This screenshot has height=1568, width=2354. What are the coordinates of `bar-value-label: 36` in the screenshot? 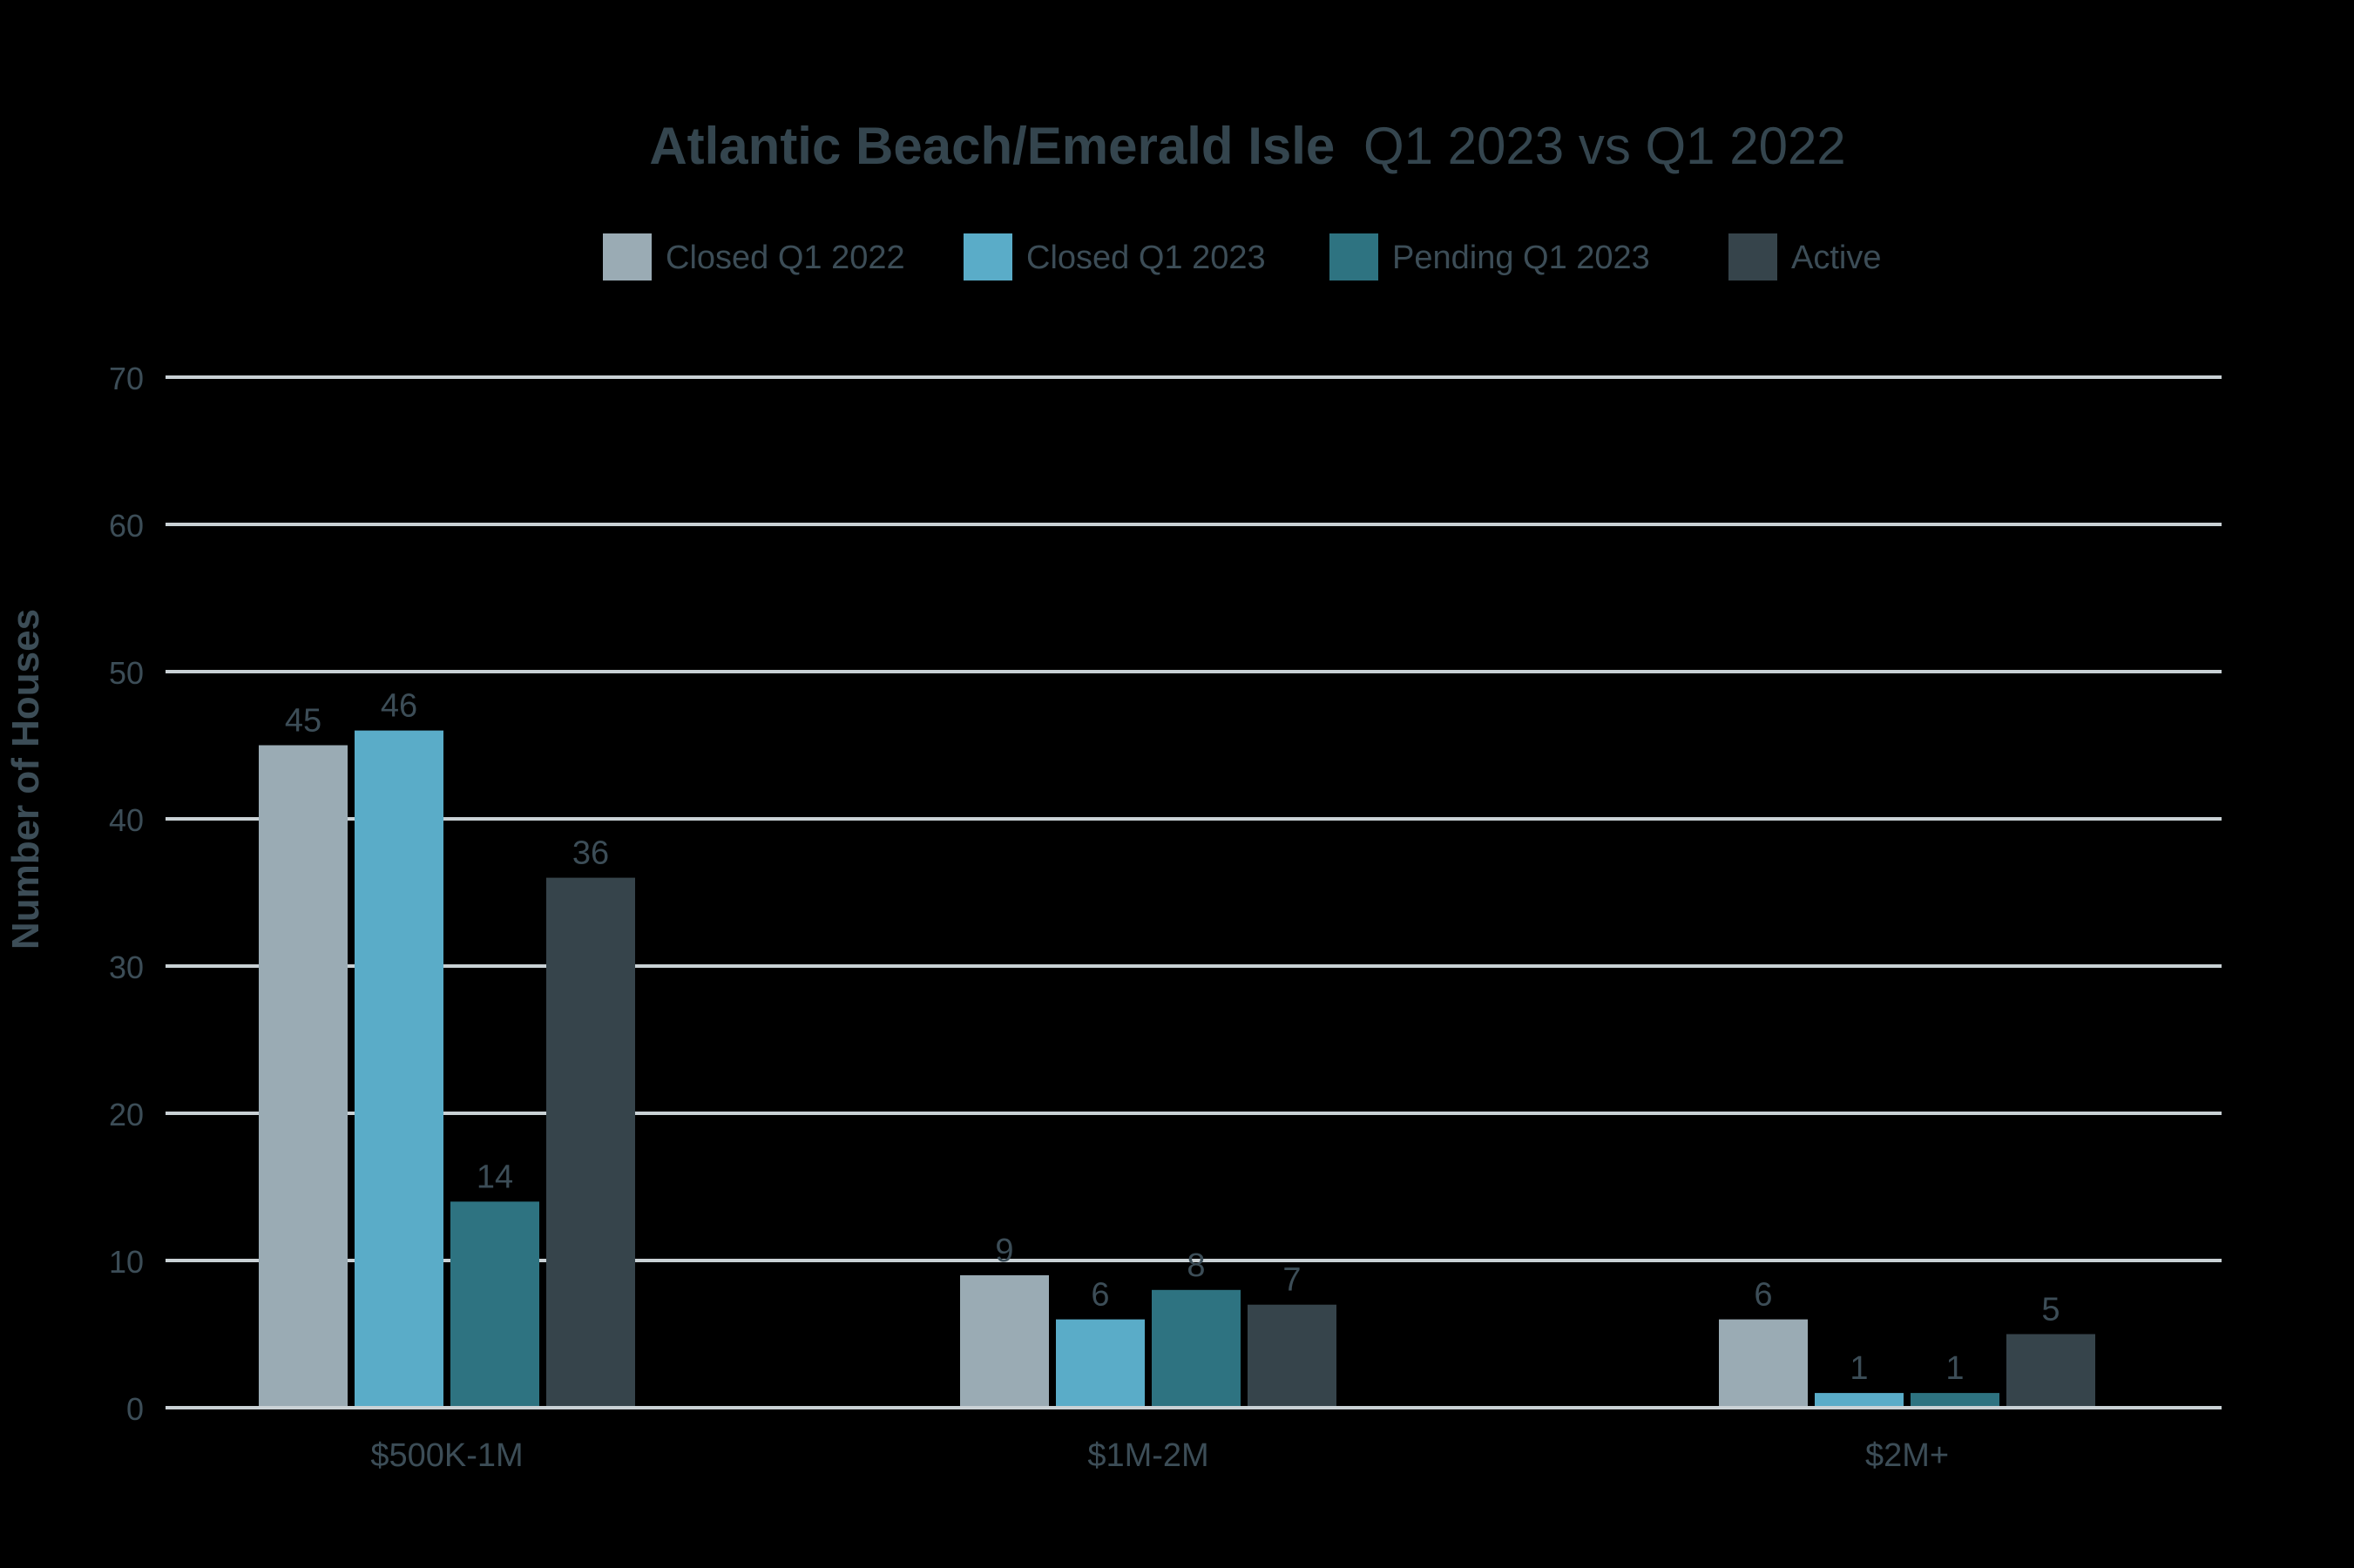 It's located at (590, 854).